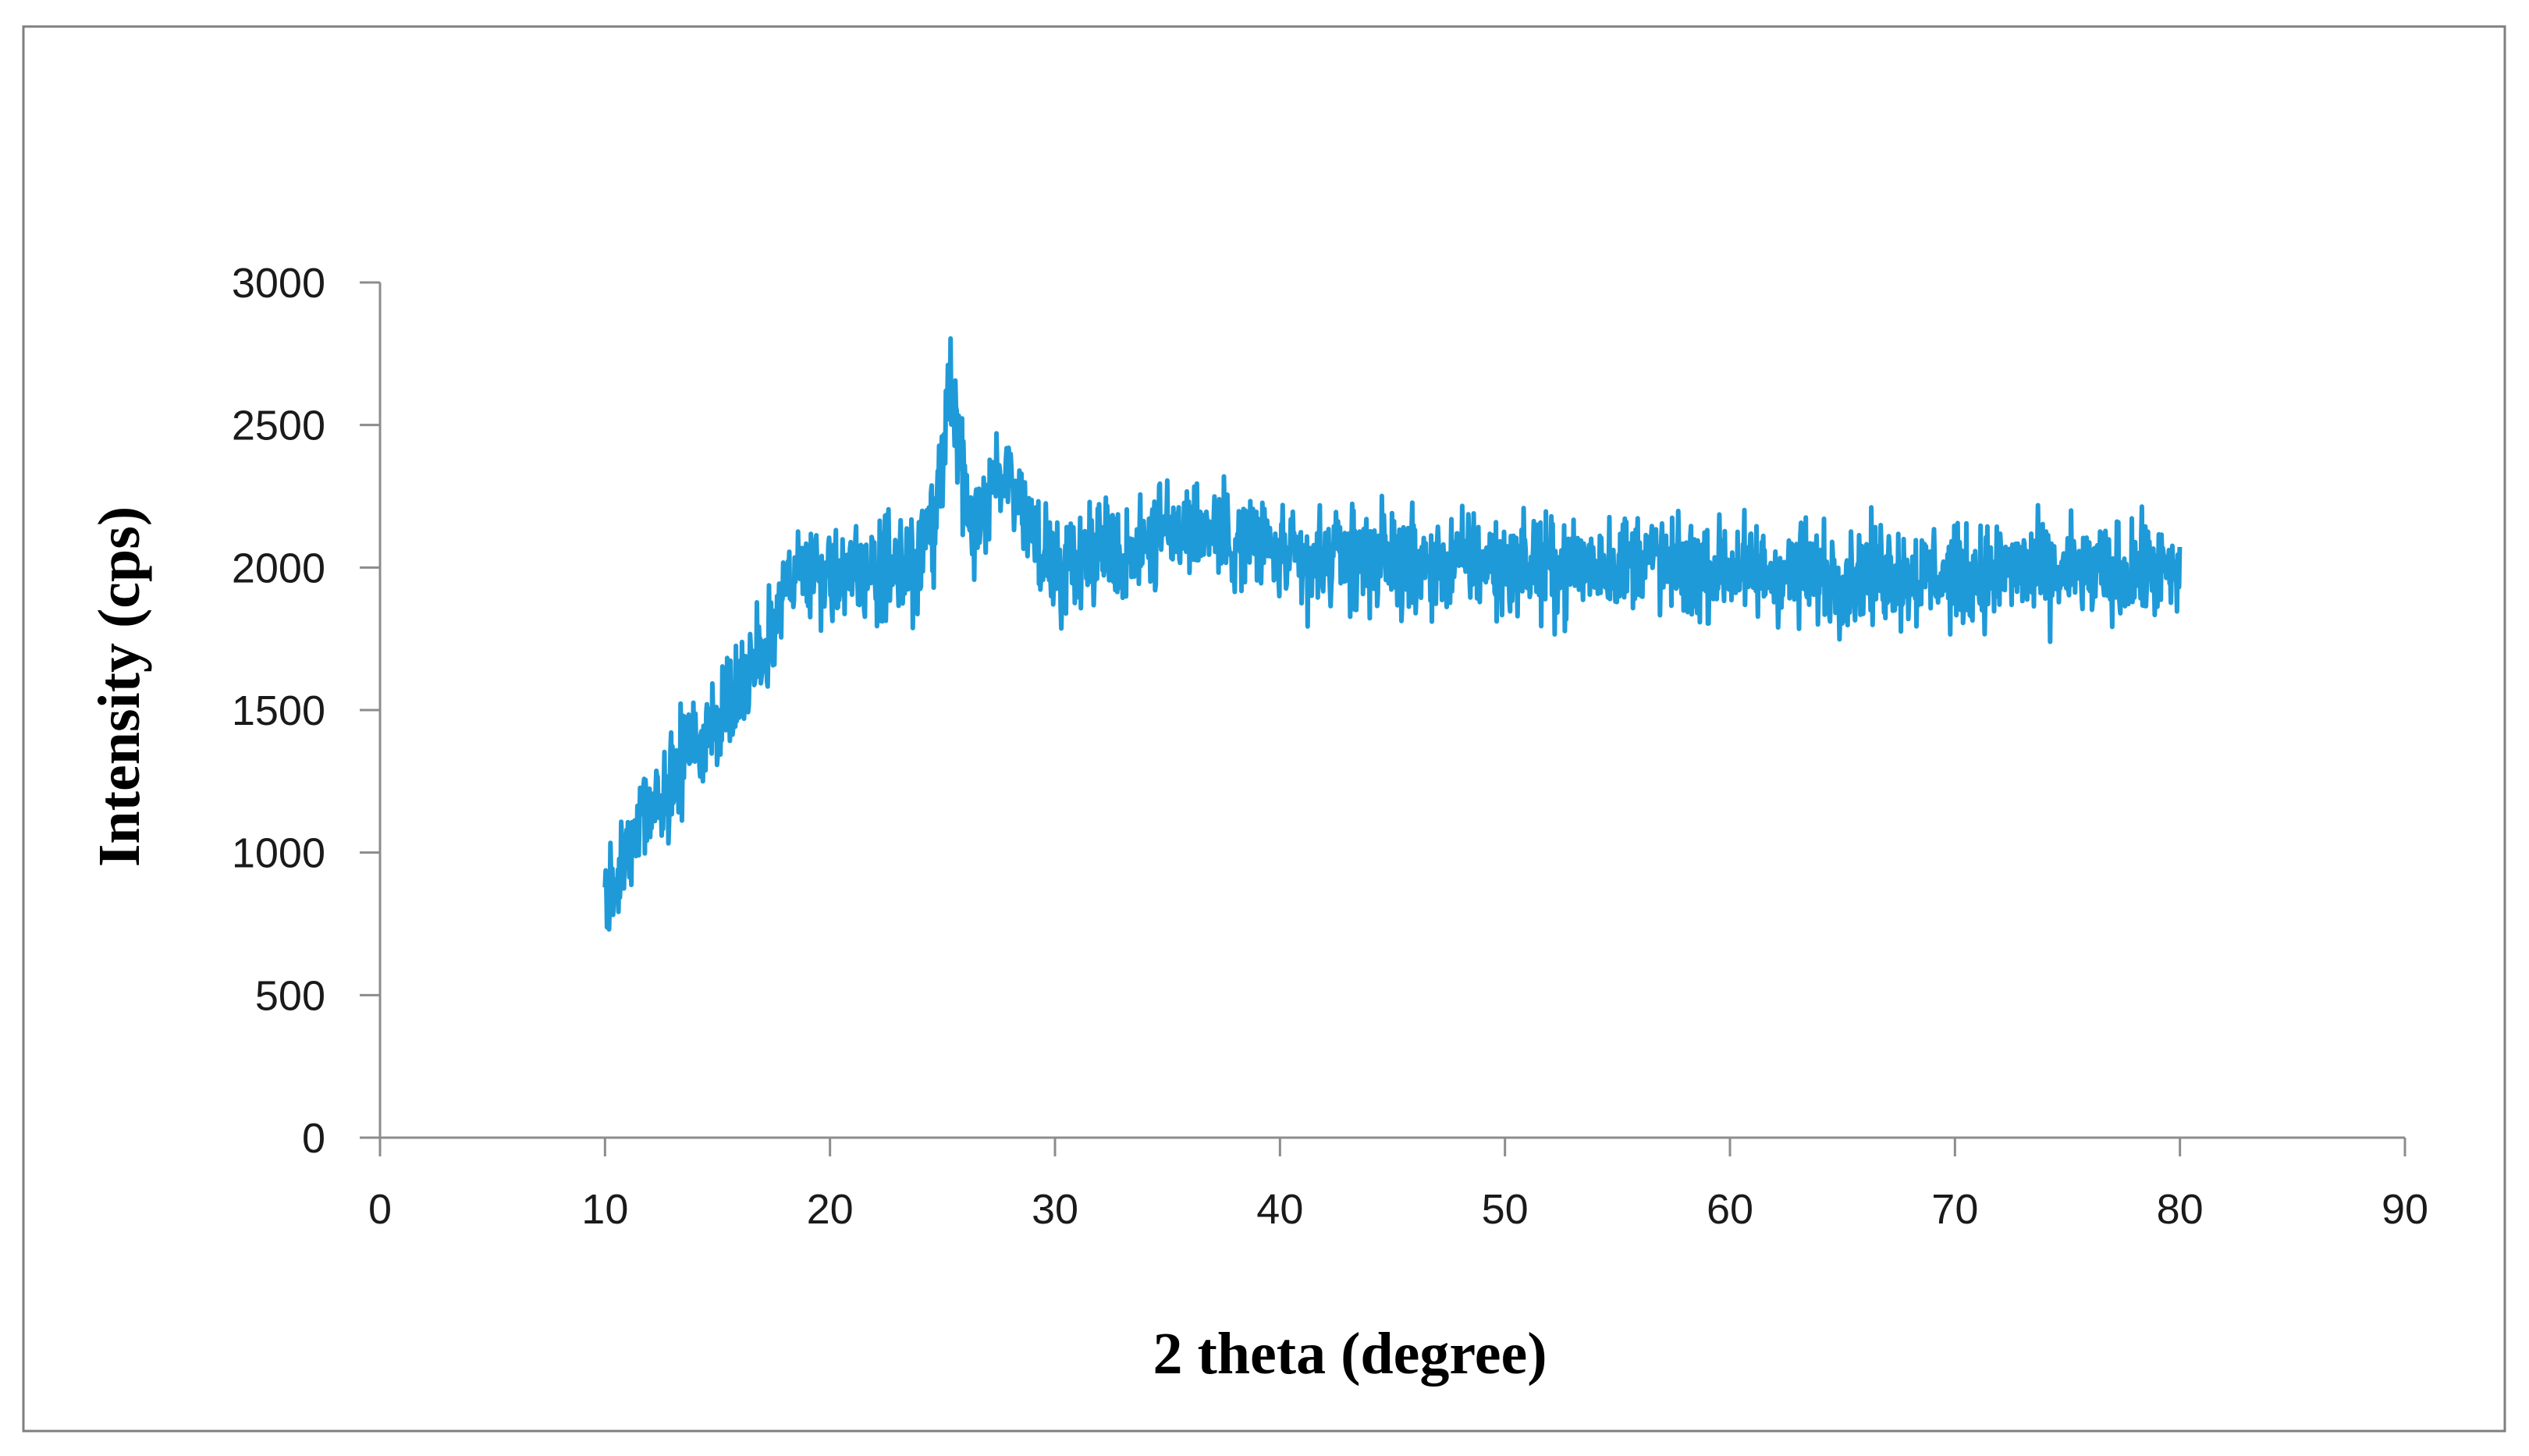 The height and width of the screenshot is (1456, 2529). I want to click on x-tick-label: 70, so click(1954, 1209).